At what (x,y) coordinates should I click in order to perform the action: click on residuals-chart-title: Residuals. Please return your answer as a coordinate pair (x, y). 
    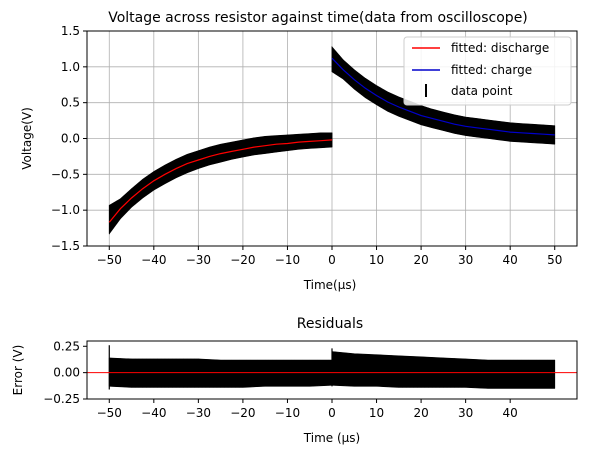
    Looking at the image, I should click on (330, 324).